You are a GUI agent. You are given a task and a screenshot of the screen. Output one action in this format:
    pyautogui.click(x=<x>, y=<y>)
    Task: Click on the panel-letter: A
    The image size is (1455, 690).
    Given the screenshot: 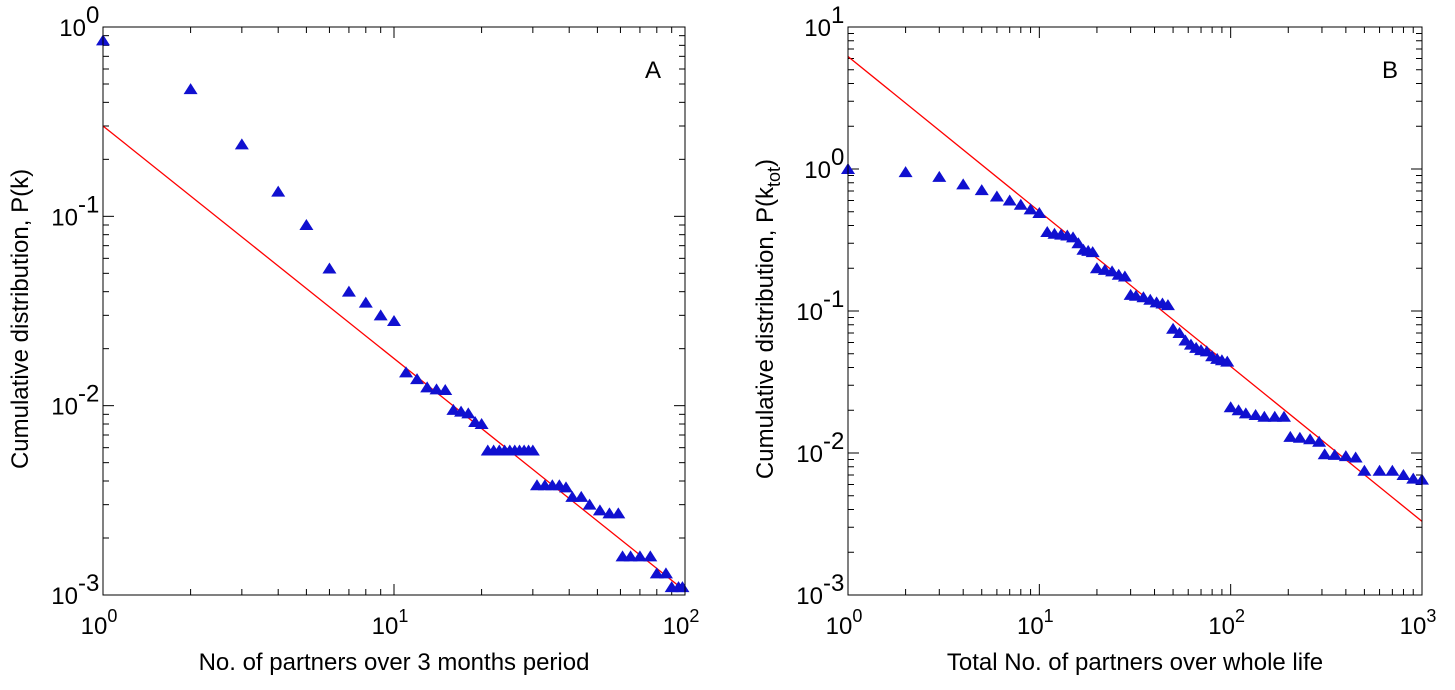 What is the action you would take?
    pyautogui.click(x=653, y=70)
    